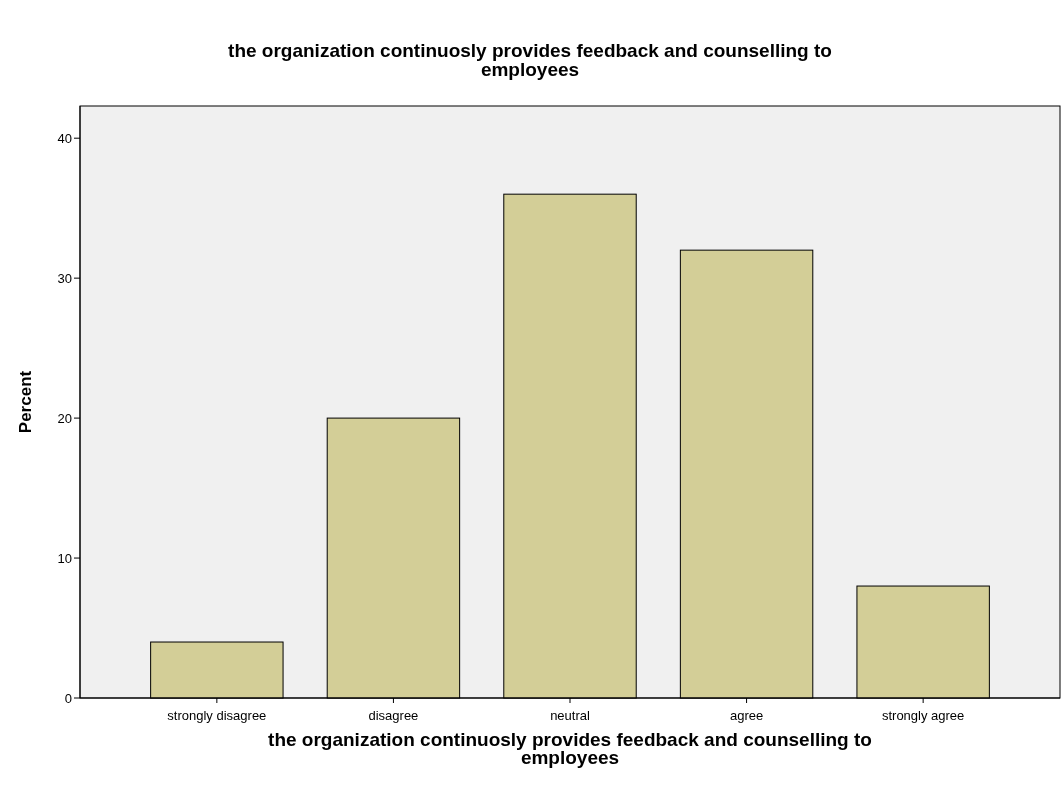 This screenshot has height=805, width=1061. I want to click on x-tick-label: disagree, so click(393, 715).